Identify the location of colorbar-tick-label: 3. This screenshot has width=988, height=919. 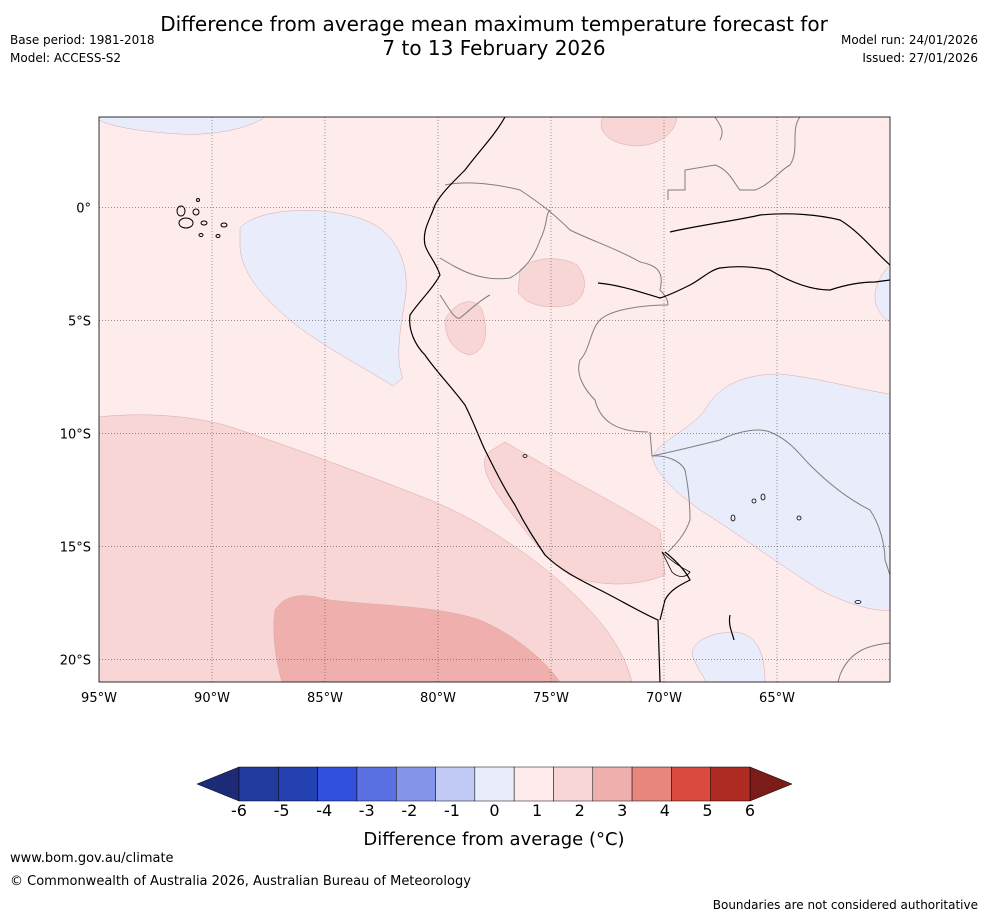
(622, 810).